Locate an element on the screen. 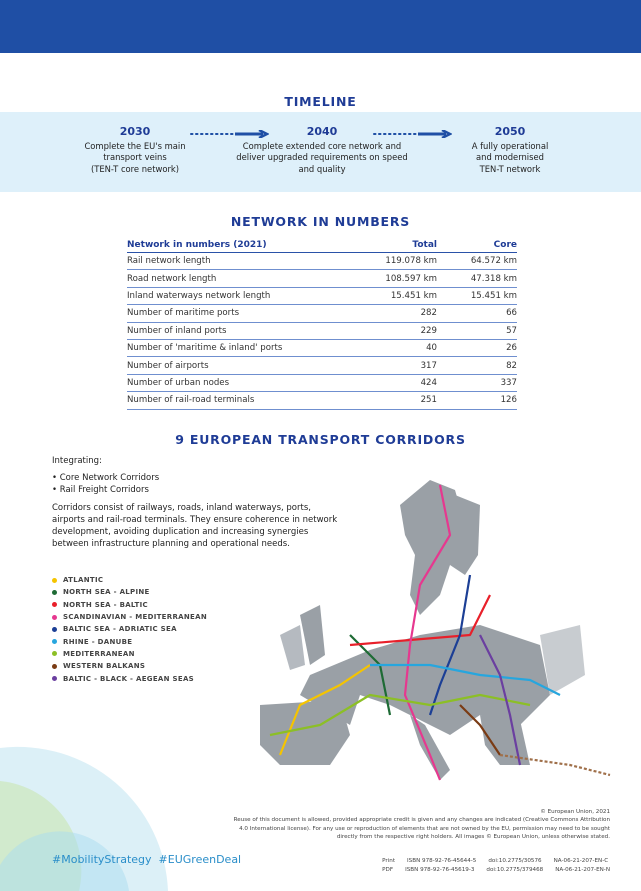  col-header: Total is located at coordinates (398, 245).